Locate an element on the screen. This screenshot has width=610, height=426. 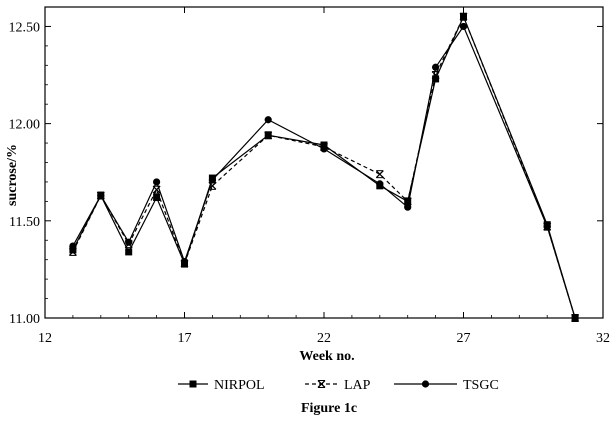
x-axis-title: Week no. is located at coordinates (326, 356).